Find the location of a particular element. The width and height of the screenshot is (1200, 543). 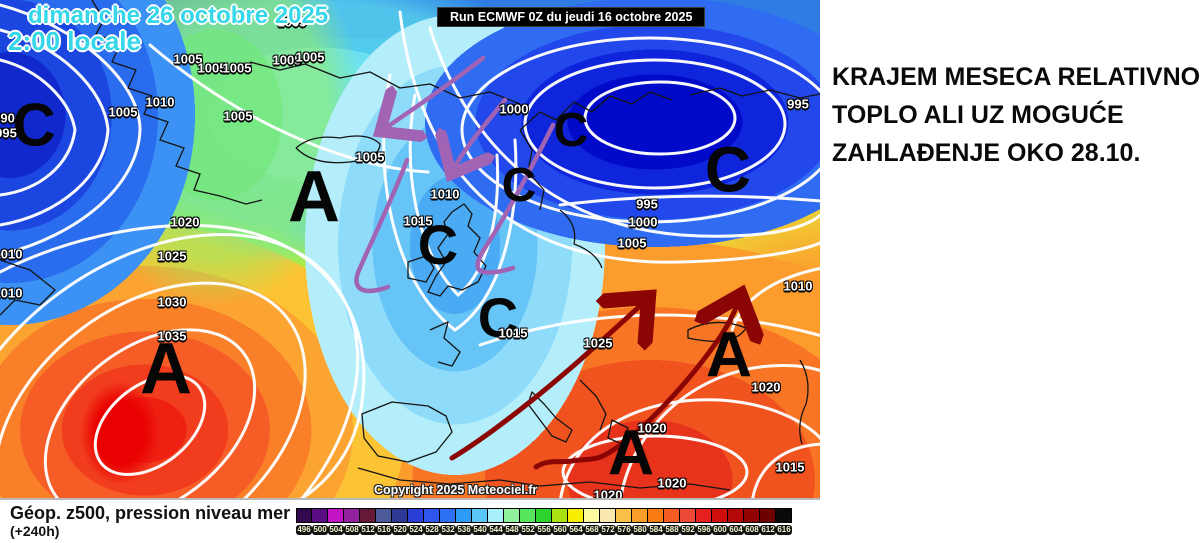

legend-tick: 560 is located at coordinates (560, 530).